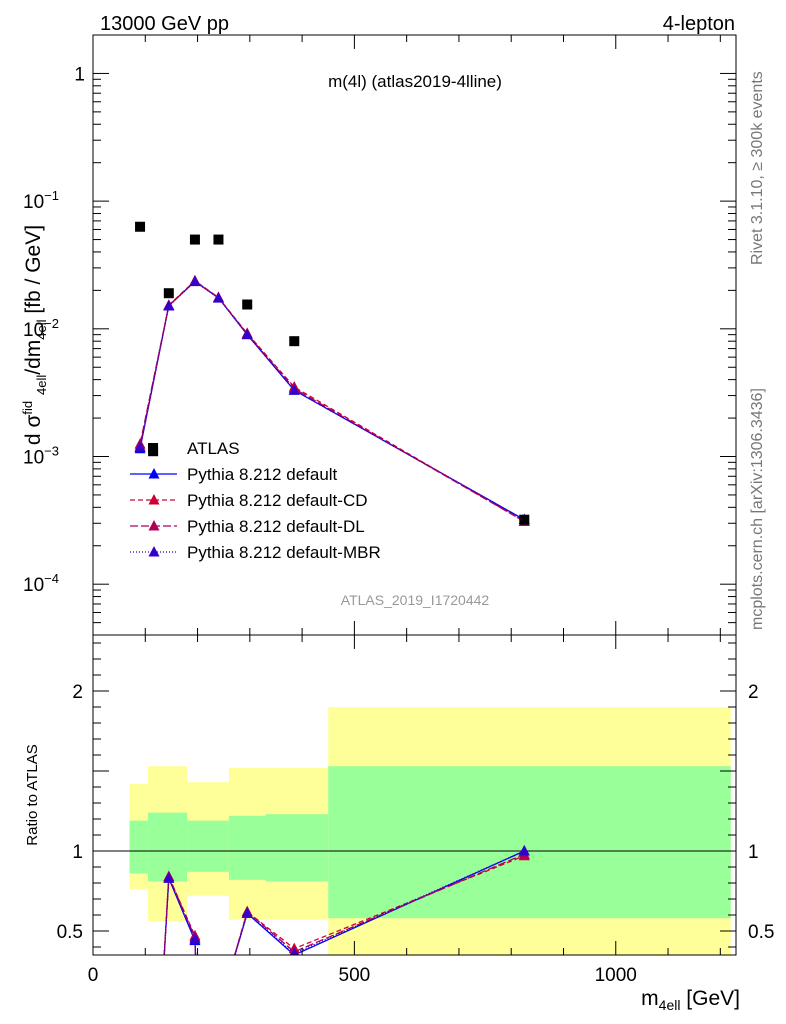  What do you see at coordinates (79, 74) in the screenshot?
I see `y-tick-label: 1` at bounding box center [79, 74].